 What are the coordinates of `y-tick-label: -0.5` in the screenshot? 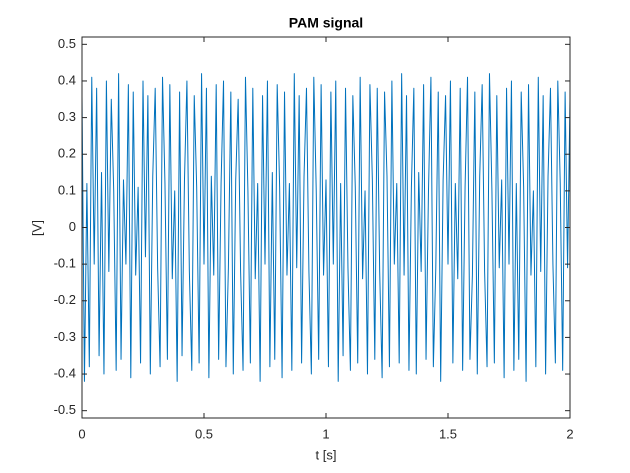 It's located at (65, 409).